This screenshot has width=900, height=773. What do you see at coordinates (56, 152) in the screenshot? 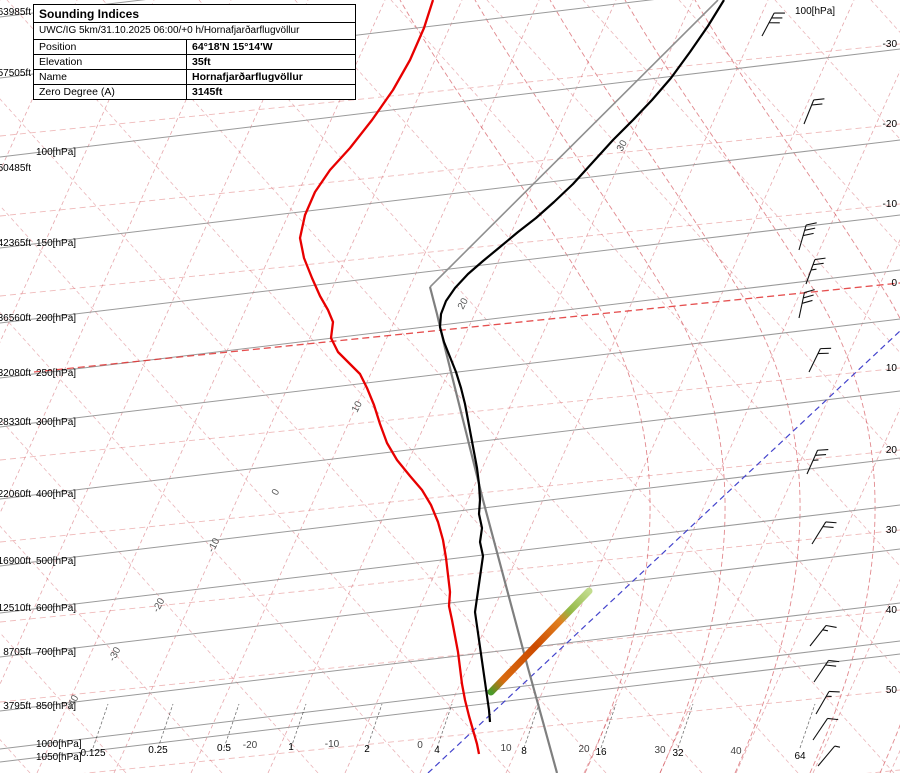
I see `svg-text: 100[hPa]` at bounding box center [56, 152].